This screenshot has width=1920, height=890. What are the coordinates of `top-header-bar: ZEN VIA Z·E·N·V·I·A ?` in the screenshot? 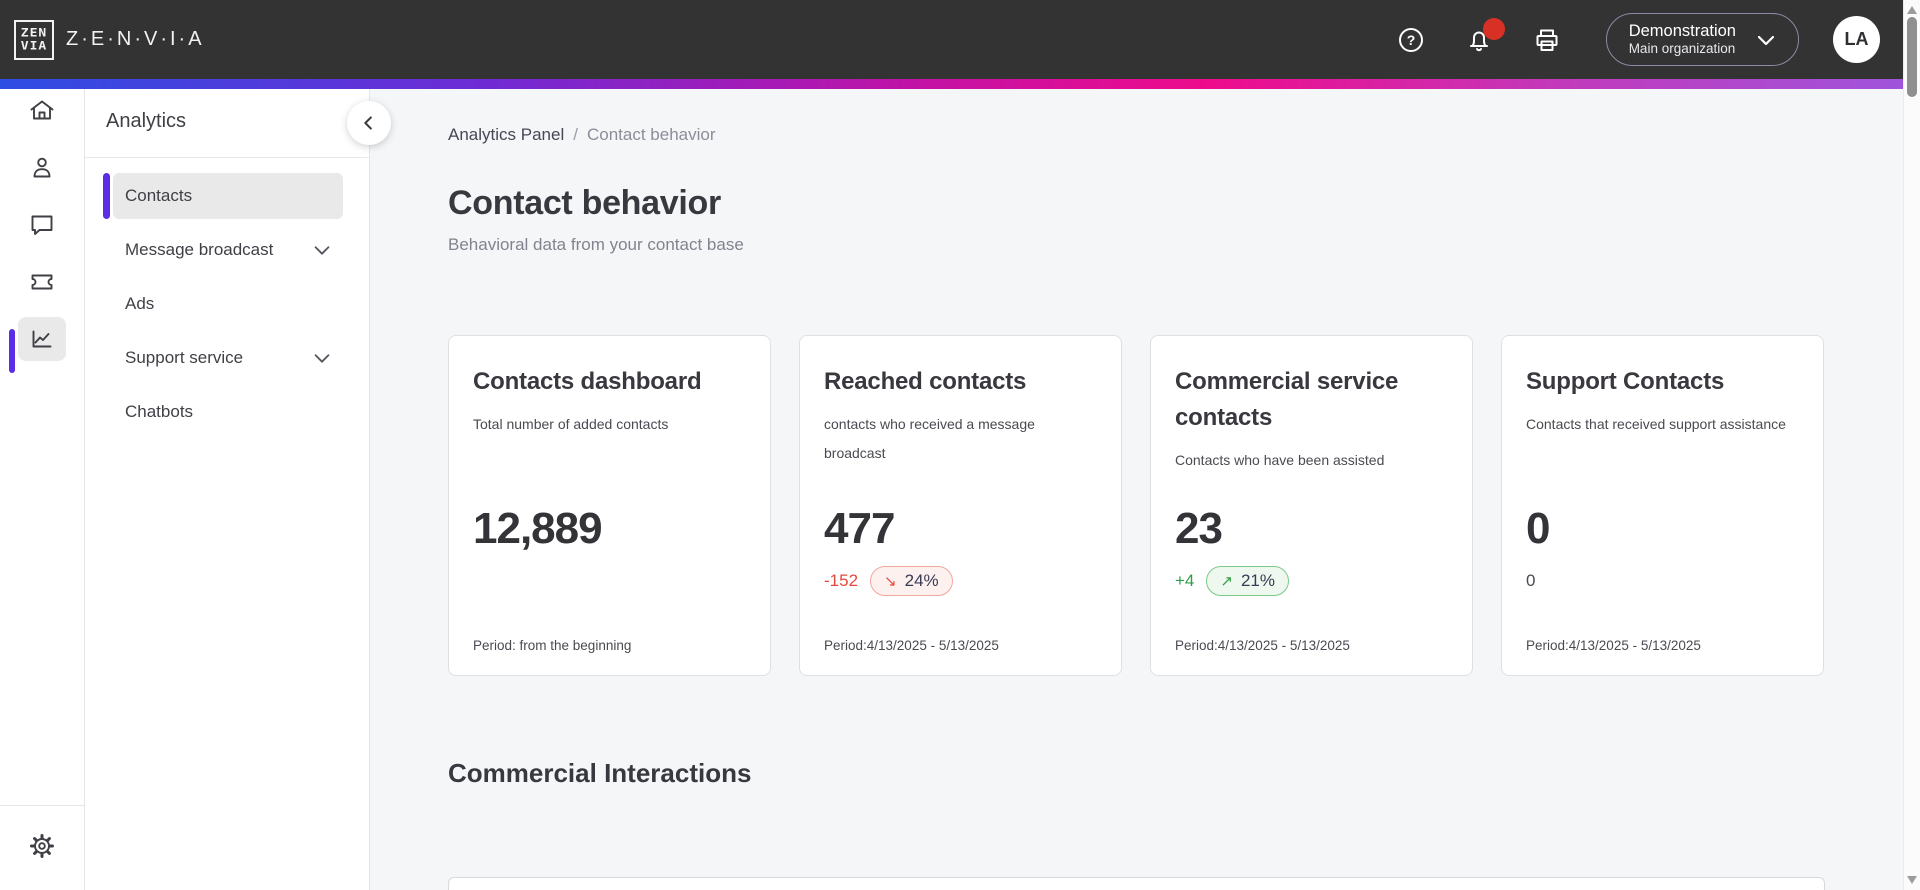 It's located at (960, 39).